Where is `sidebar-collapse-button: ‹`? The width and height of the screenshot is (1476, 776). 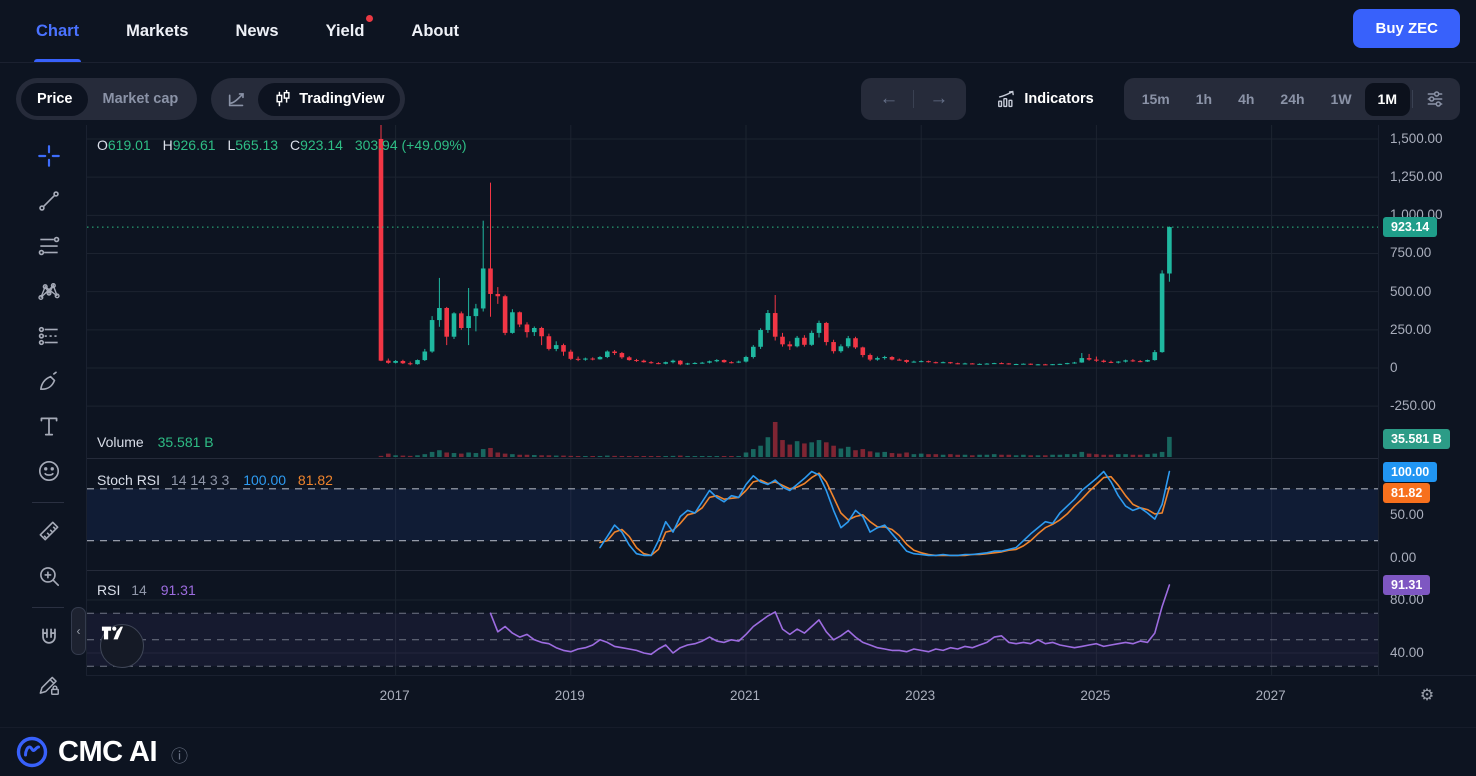
sidebar-collapse-button: ‹ is located at coordinates (78, 631).